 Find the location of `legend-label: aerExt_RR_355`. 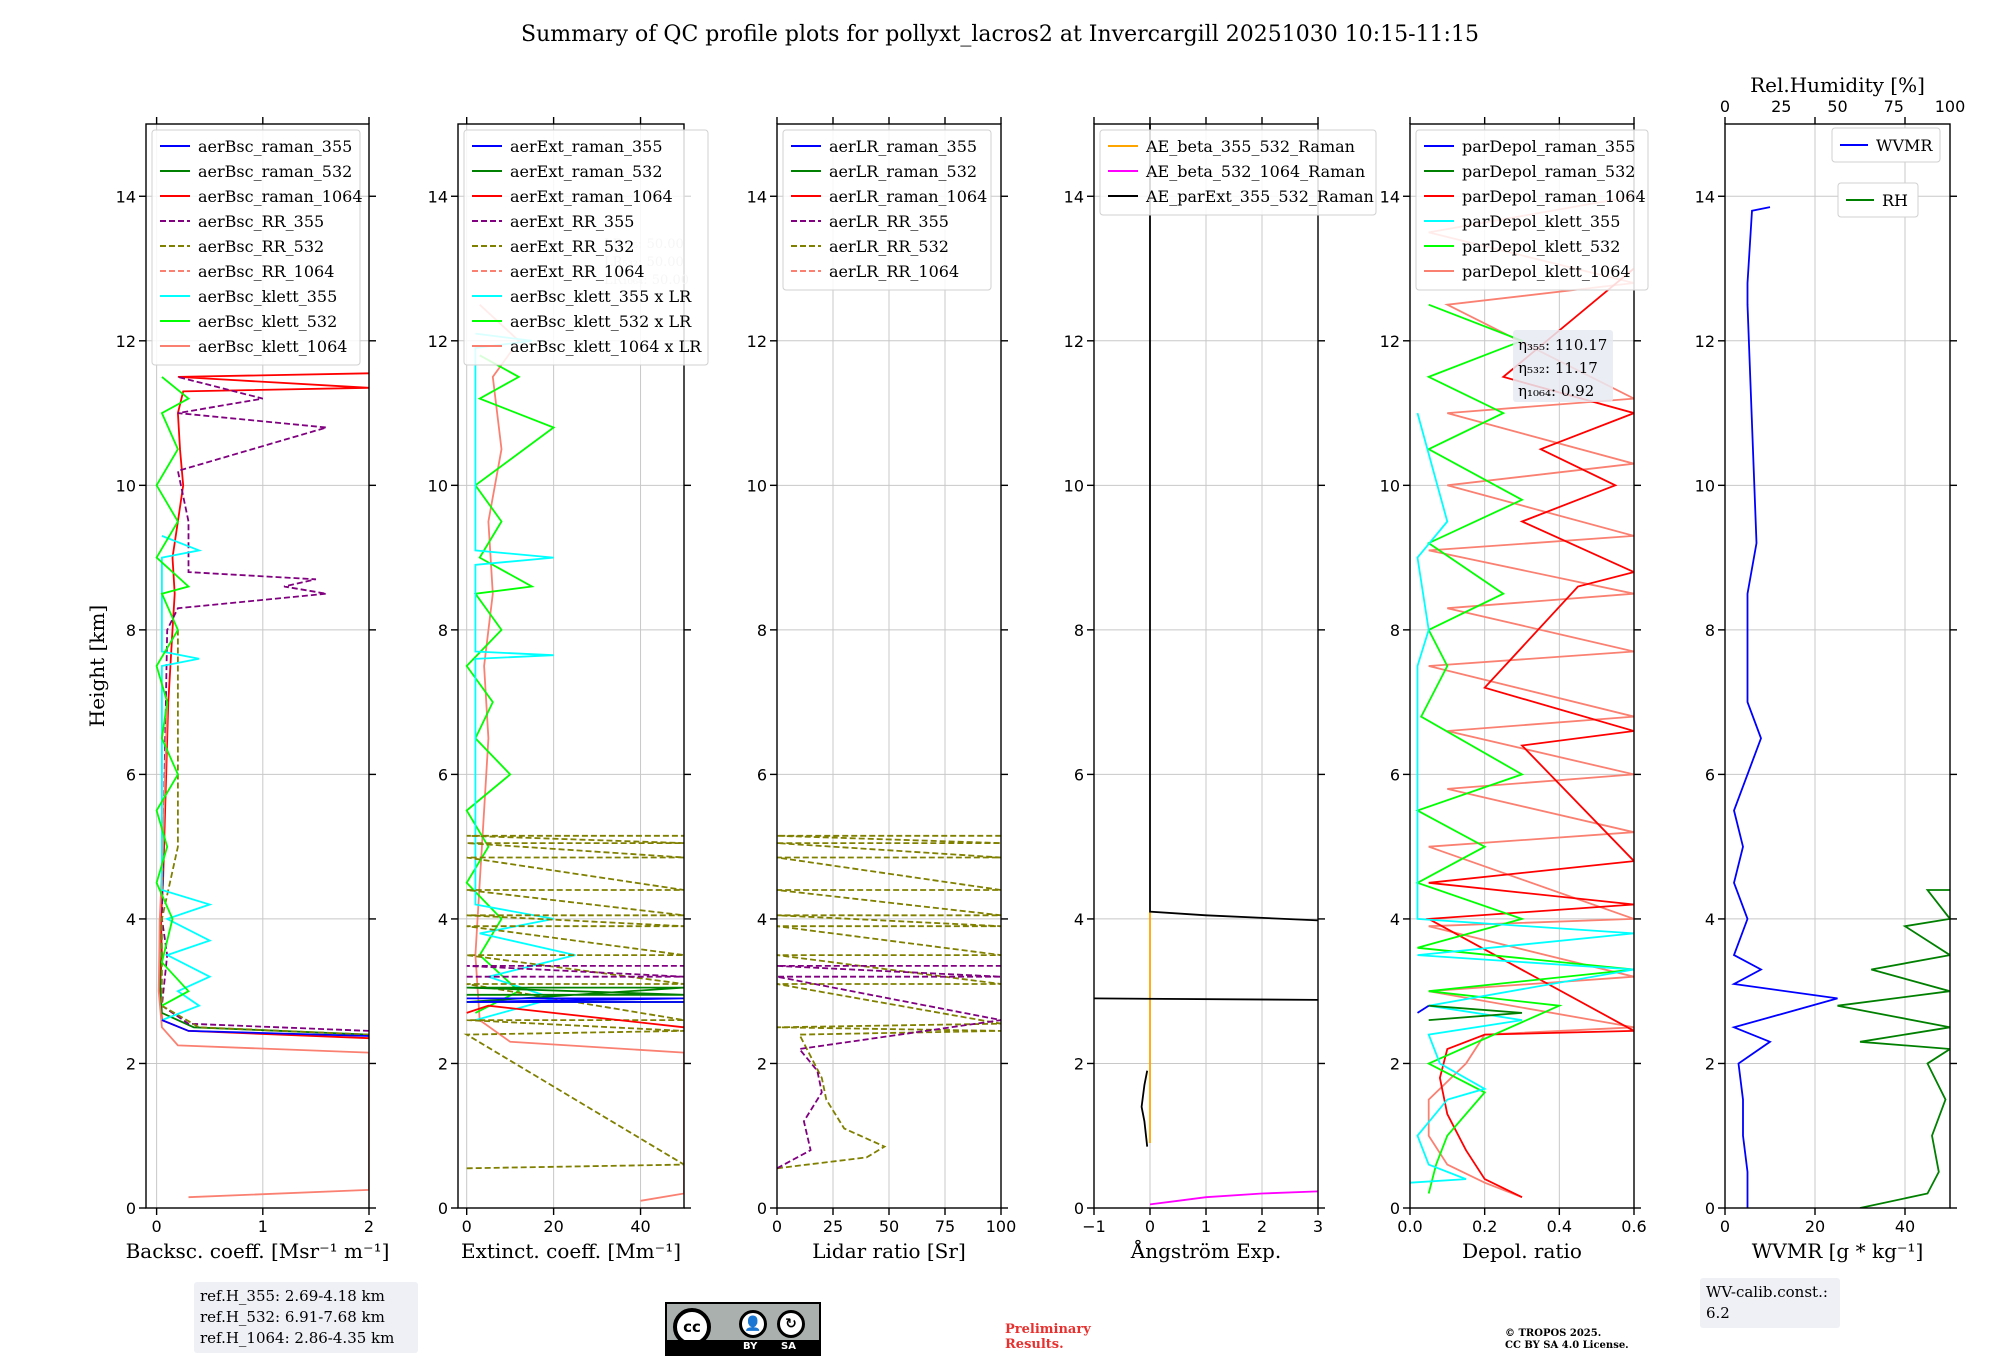

legend-label: aerExt_RR_355 is located at coordinates (572, 221).